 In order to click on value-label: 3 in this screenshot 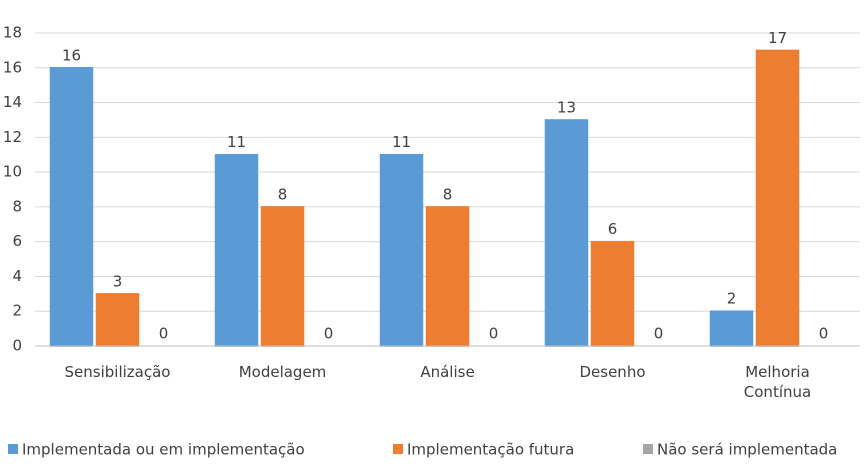, I will do `click(118, 281)`.